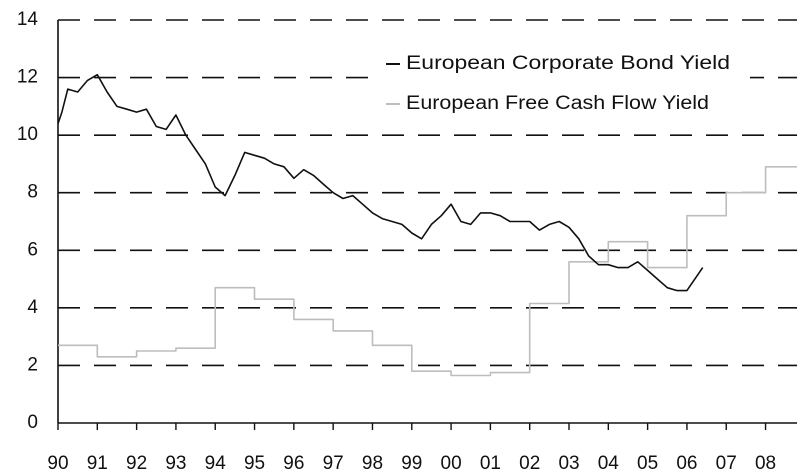 The width and height of the screenshot is (797, 476). I want to click on x-tick-label: 02, so click(529, 463).